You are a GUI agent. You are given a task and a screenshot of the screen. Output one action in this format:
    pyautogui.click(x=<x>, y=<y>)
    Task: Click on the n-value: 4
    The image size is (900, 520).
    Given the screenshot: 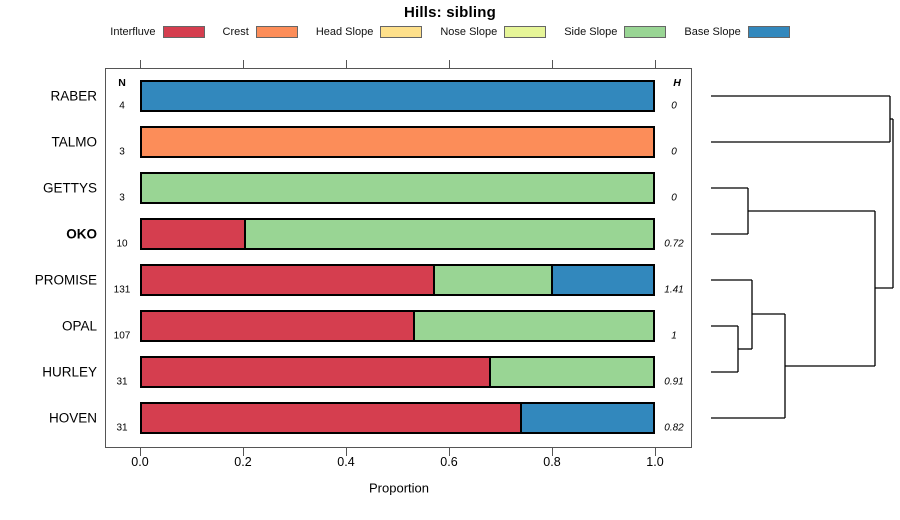 What is the action you would take?
    pyautogui.click(x=122, y=106)
    